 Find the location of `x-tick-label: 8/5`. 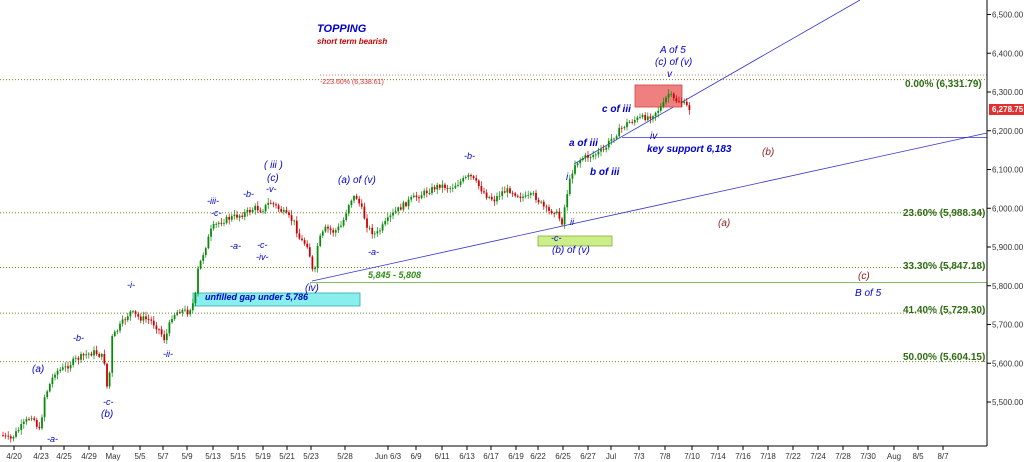

x-tick-label: 8/5 is located at coordinates (918, 456).